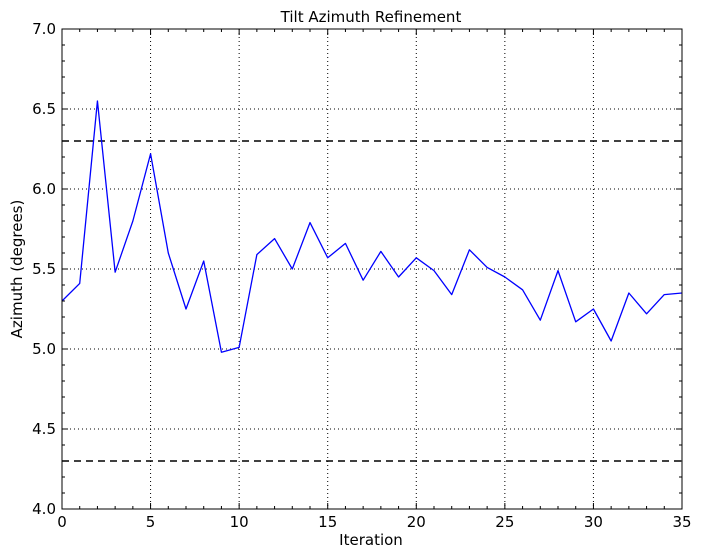  Describe the element at coordinates (504, 522) in the screenshot. I see `x-tick-label: 25` at that location.